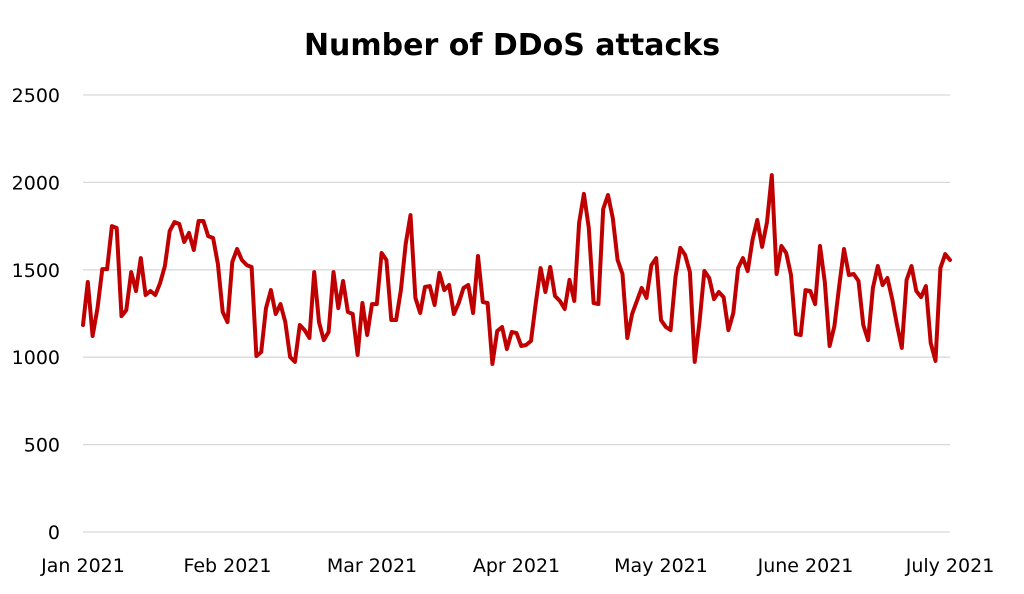  What do you see at coordinates (661, 566) in the screenshot?
I see `x-tick-label: May 2021` at bounding box center [661, 566].